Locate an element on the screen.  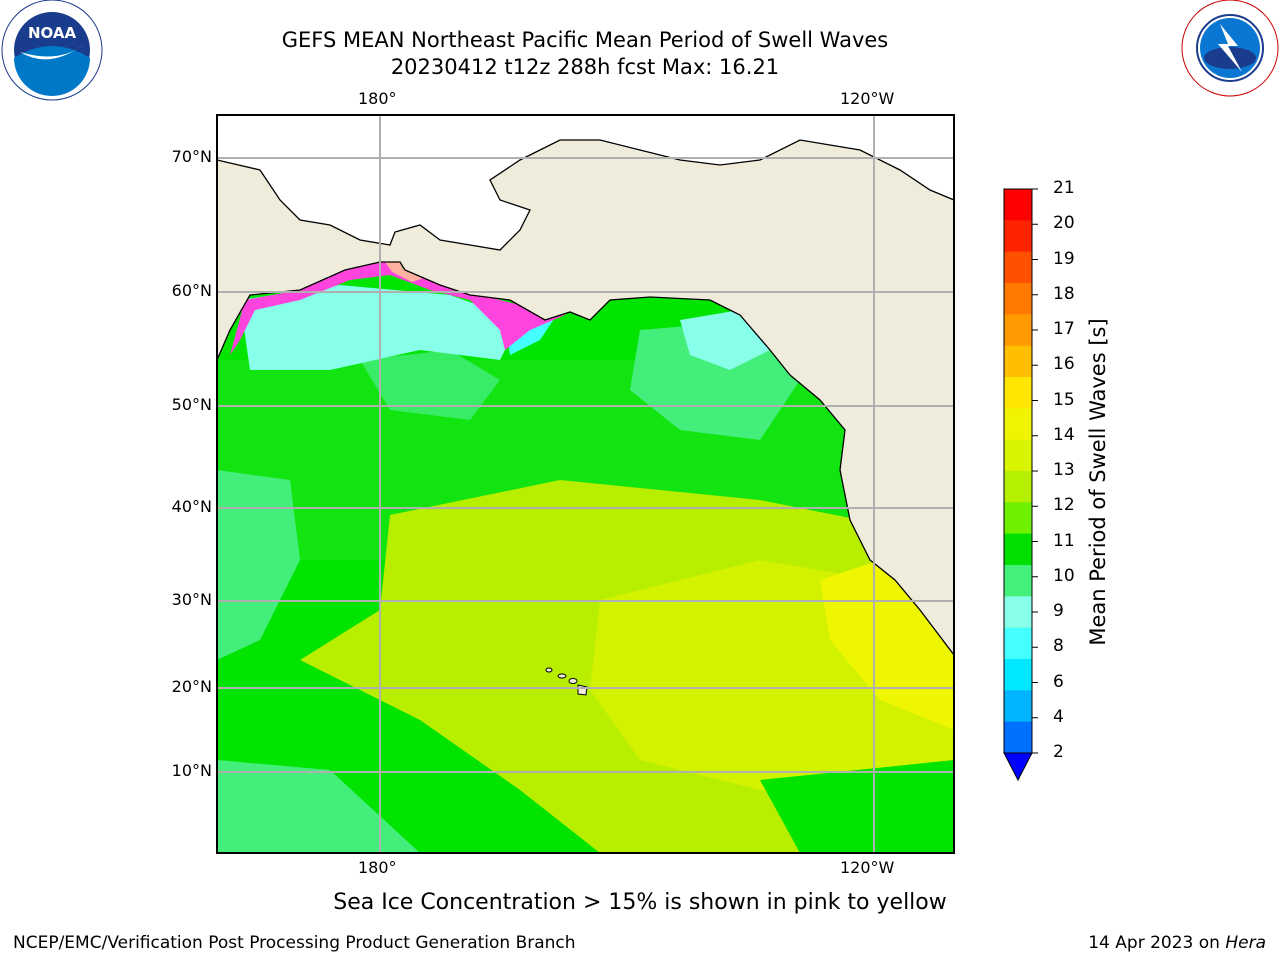
bottom-lon-label-180: 180° is located at coordinates (377, 867).